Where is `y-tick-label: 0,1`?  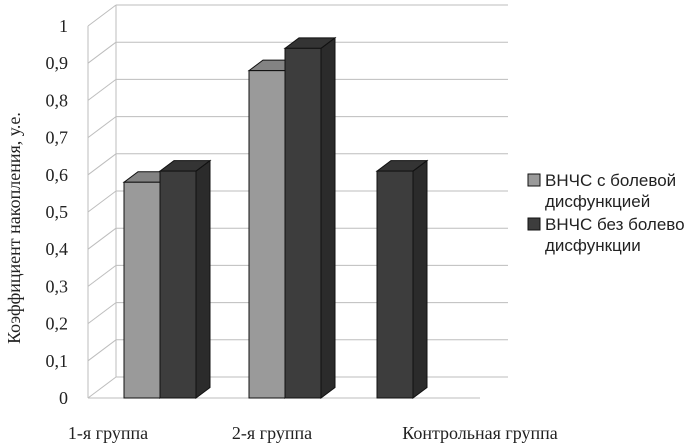
y-tick-label: 0,1 is located at coordinates (57, 361).